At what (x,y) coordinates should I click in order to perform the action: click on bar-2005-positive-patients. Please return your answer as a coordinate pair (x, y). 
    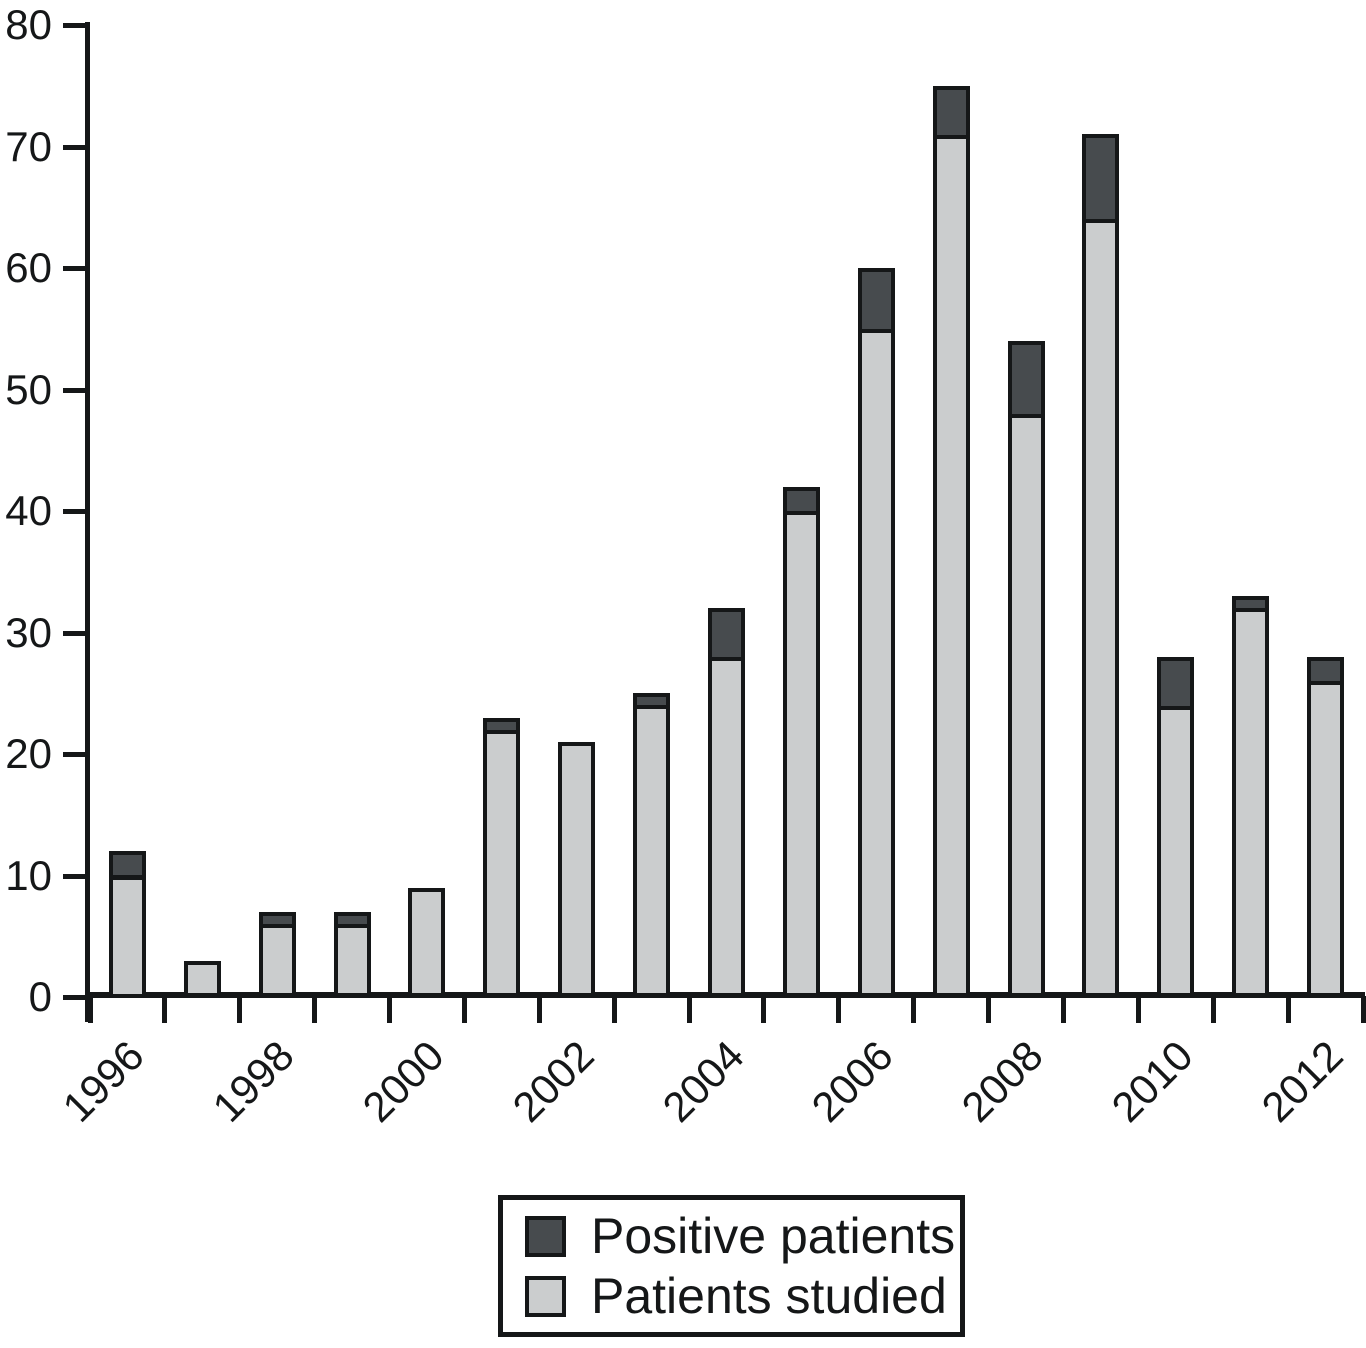
    Looking at the image, I should click on (801, 501).